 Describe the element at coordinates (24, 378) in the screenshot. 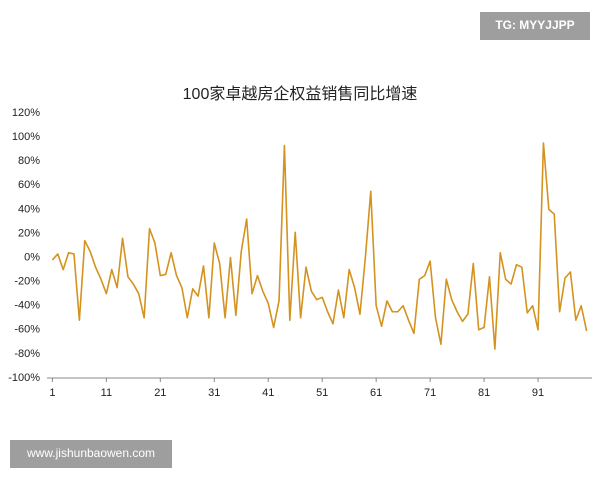

I see `y-tick-label: -100%` at that location.